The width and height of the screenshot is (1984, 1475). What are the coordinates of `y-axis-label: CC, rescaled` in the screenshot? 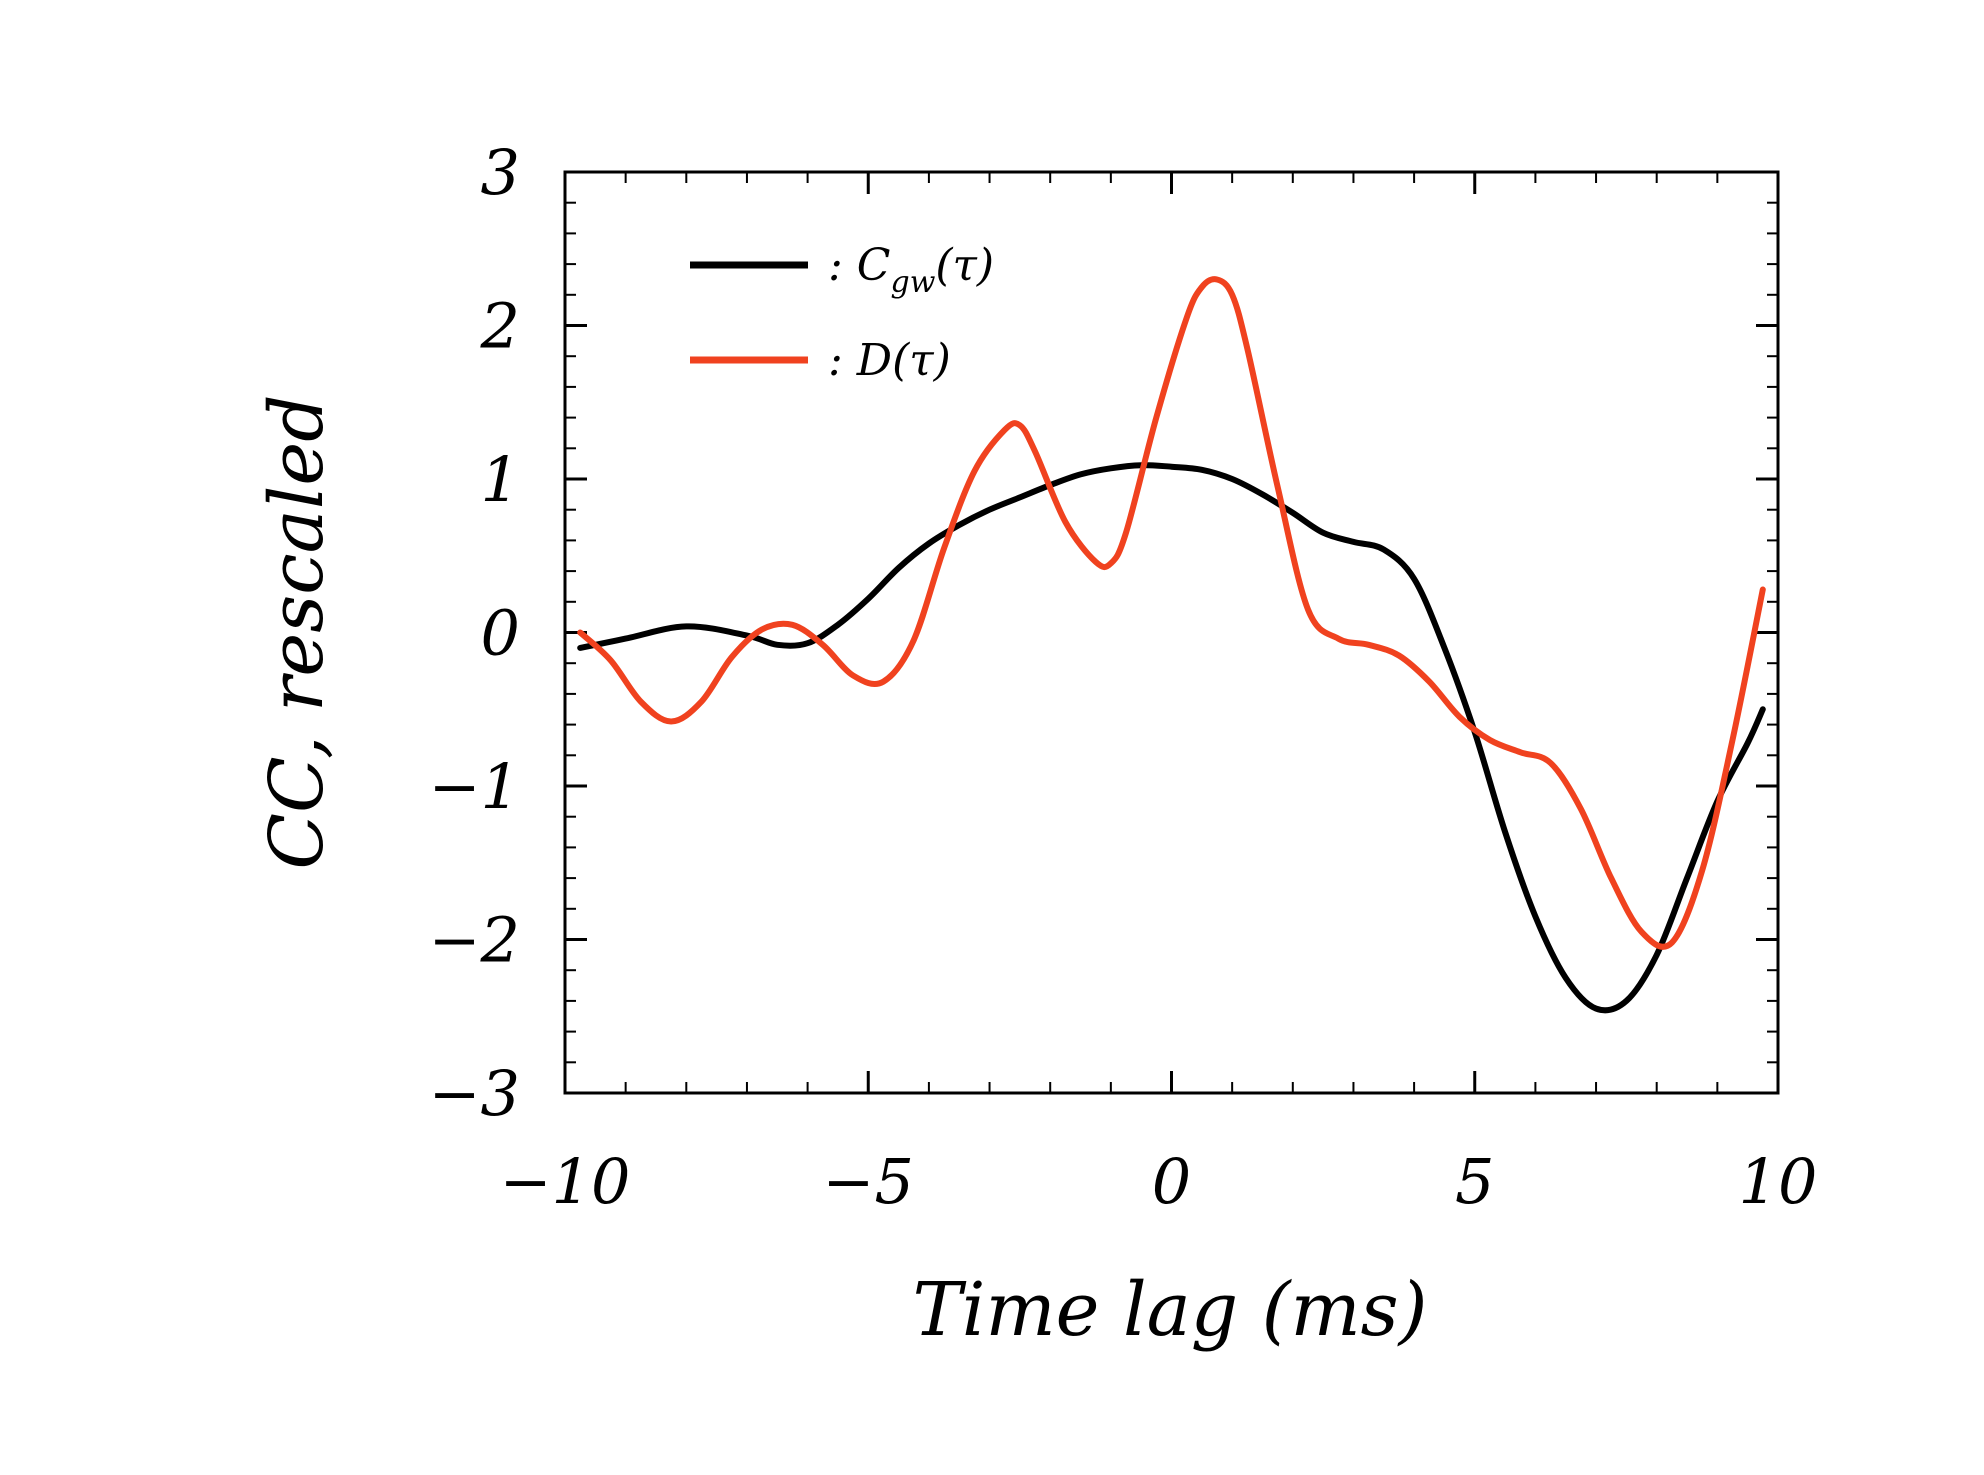 It's located at (297, 631).